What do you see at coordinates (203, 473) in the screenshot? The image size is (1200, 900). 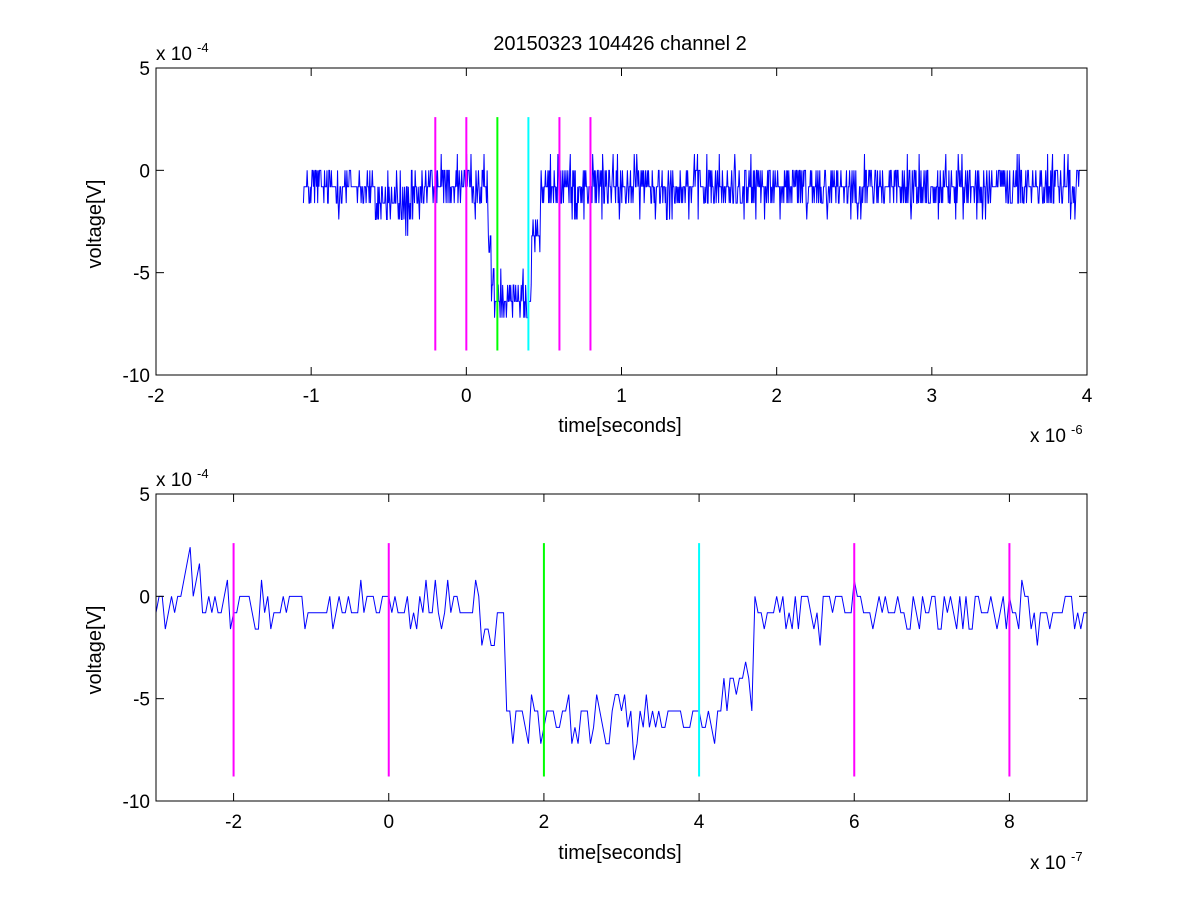 I see `bottom-y-exponent-value: -4` at bounding box center [203, 473].